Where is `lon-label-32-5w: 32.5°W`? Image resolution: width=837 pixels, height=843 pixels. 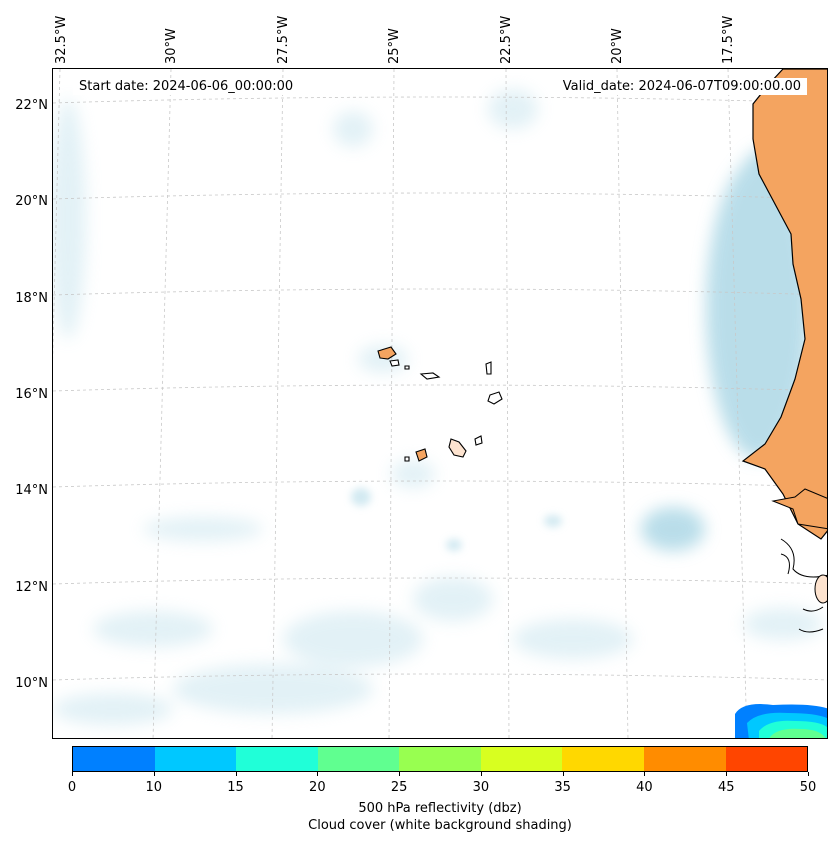 lon-label-32-5w: 32.5°W is located at coordinates (61, 39).